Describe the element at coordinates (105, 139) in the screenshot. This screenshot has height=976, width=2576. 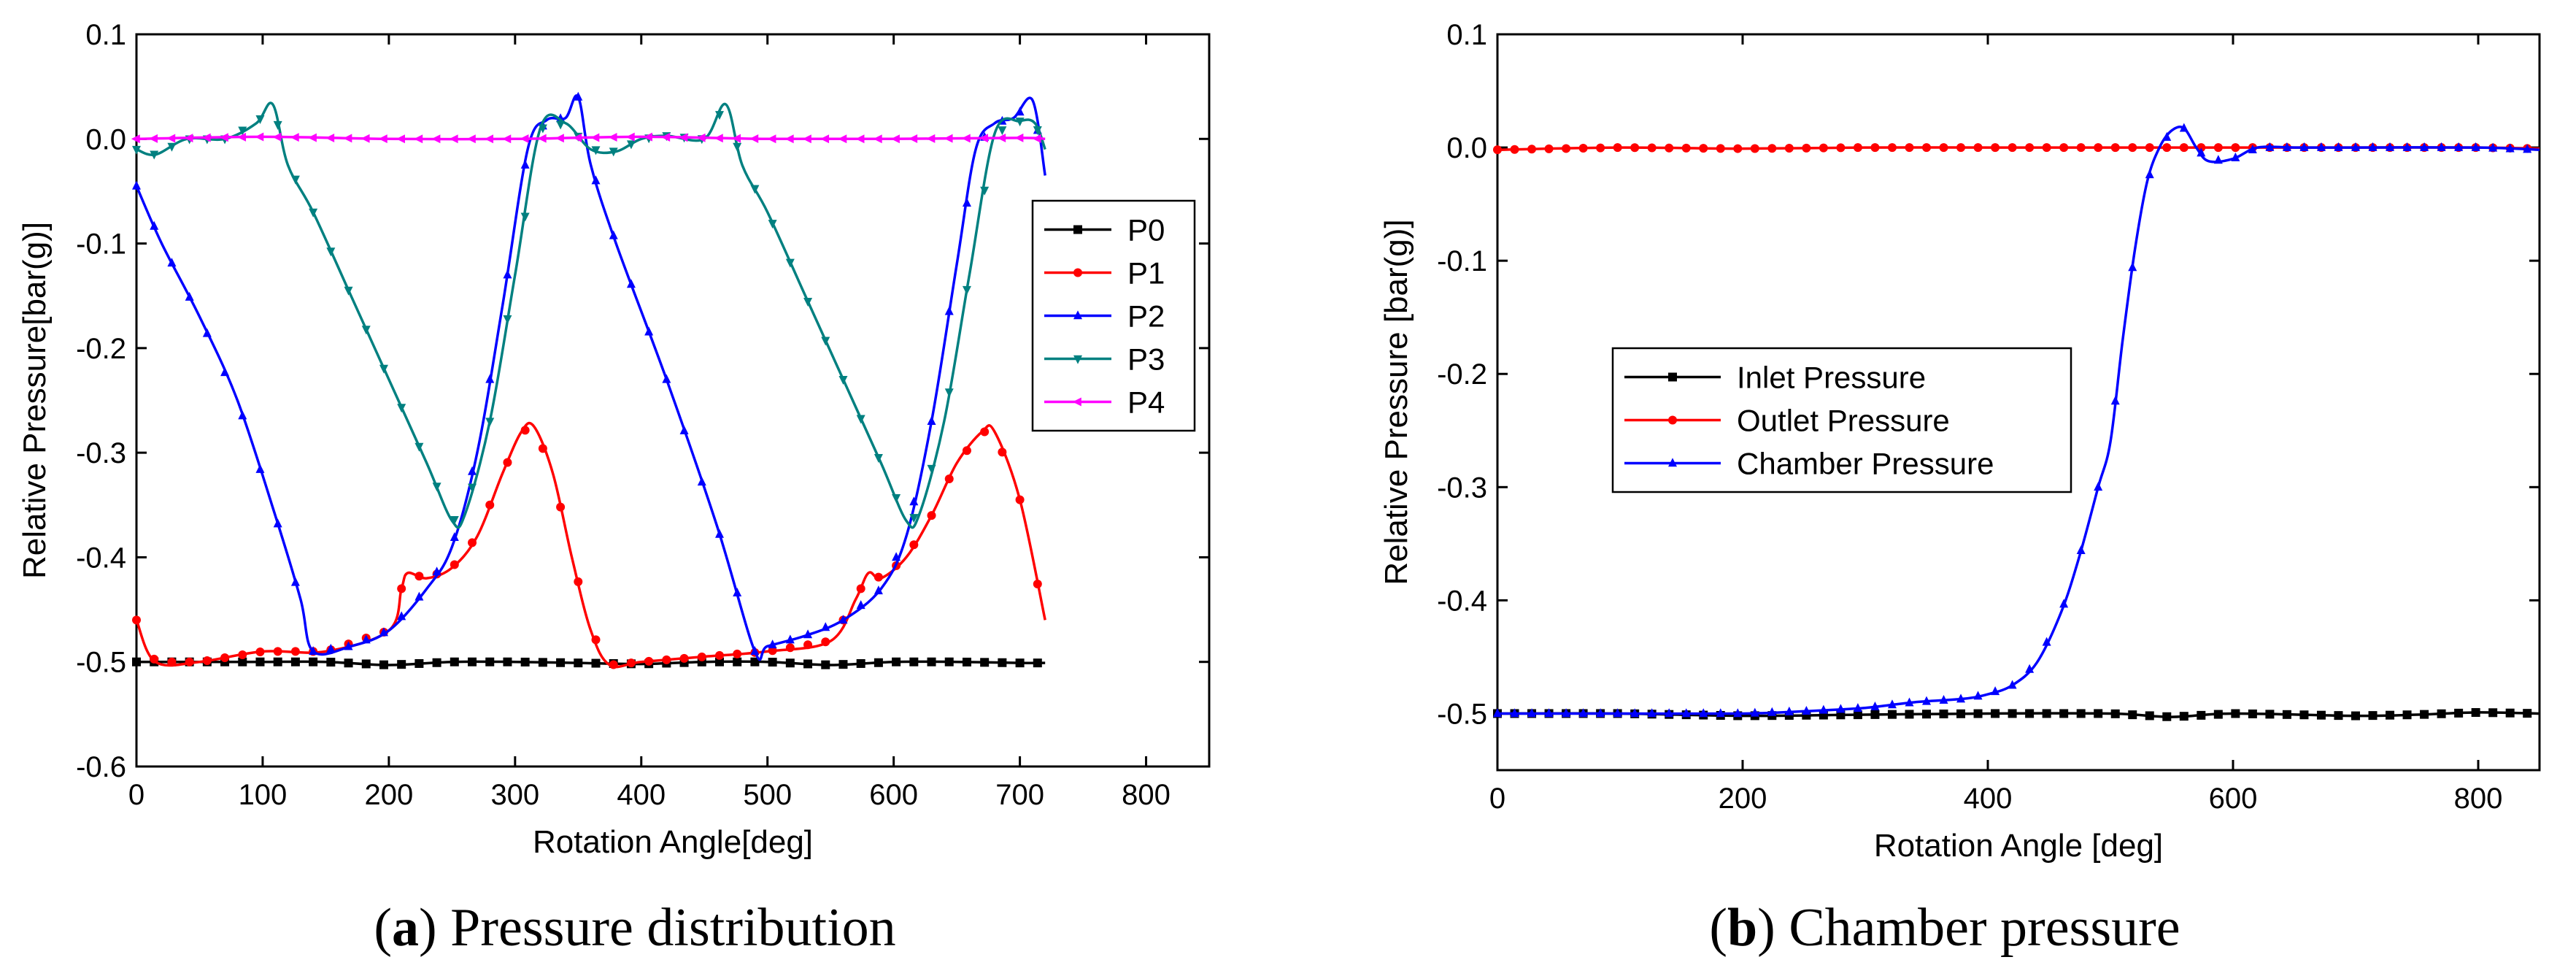
I see `chart-a-y-tick-label: 0.0` at that location.